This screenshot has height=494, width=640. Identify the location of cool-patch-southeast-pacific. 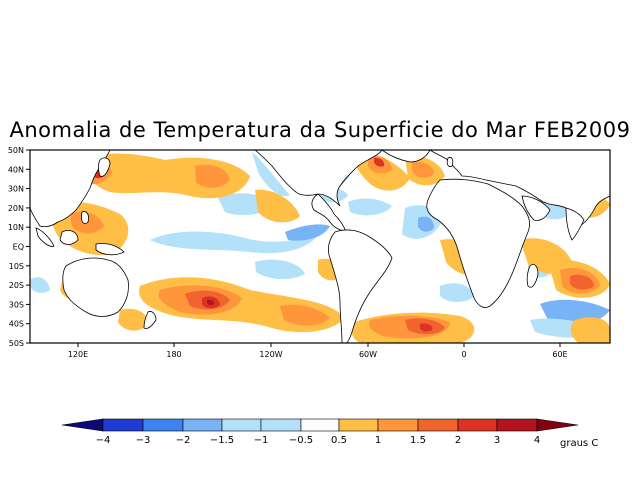
(280, 269).